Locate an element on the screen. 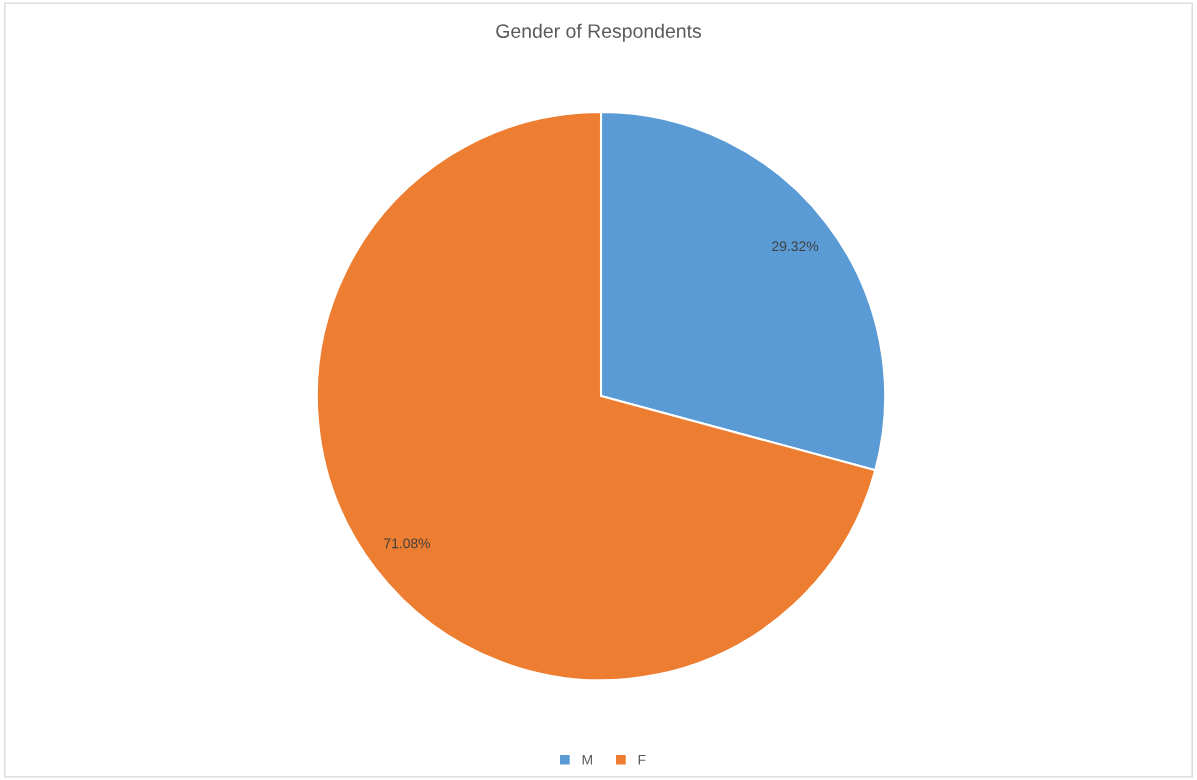  data-label: 29.32% is located at coordinates (795, 246).